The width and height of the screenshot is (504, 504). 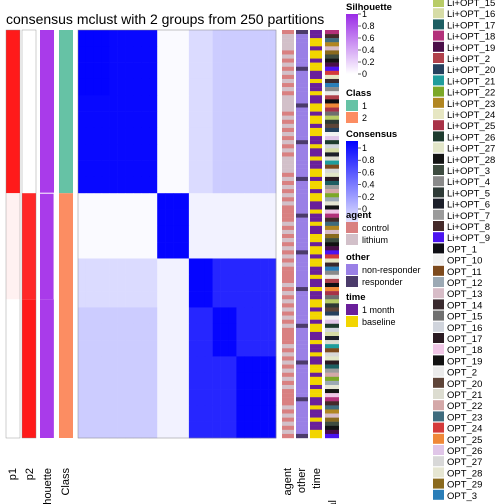 I want to click on column-label-agent: agent, so click(x=288, y=482).